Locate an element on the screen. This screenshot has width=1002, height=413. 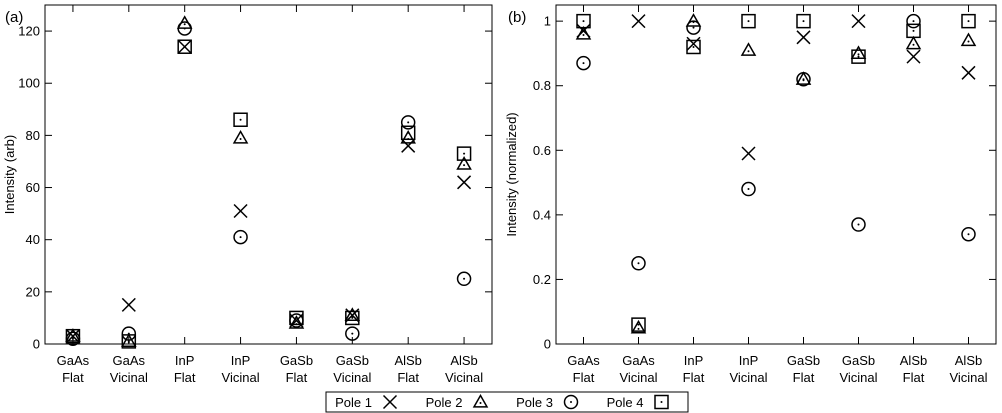
legend: Pole 1 Pole 2 Pole 3 Pole 4 is located at coordinates (507, 402).